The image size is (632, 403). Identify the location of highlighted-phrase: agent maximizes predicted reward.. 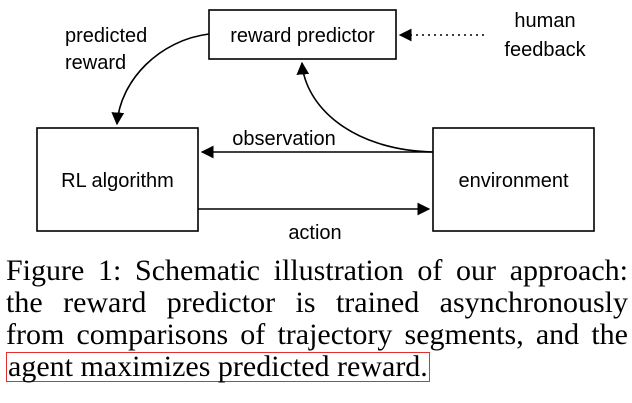
(218, 366).